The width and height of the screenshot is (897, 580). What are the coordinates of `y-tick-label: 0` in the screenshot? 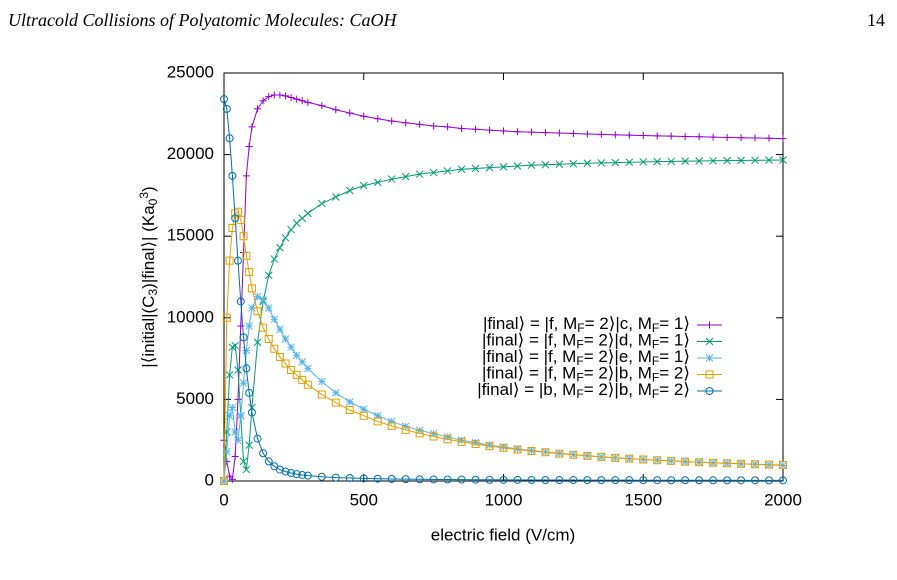 It's located at (209, 479).